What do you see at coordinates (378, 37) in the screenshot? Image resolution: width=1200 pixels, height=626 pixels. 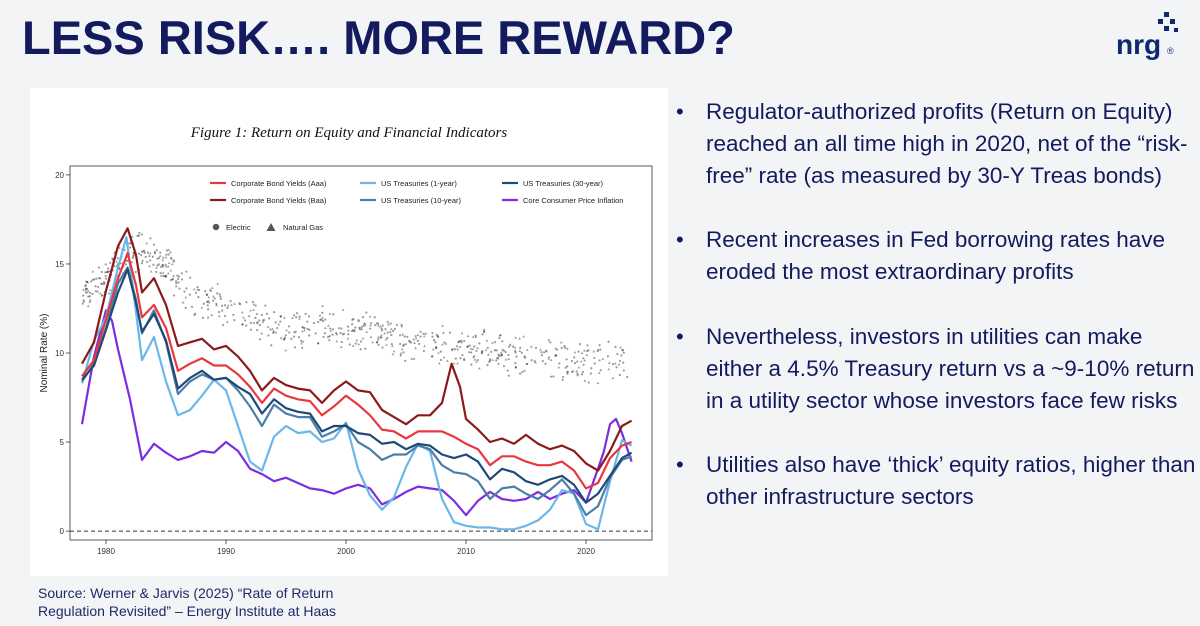 I see `slide-title: LESS RISK…. MORE REWARD?` at bounding box center [378, 37].